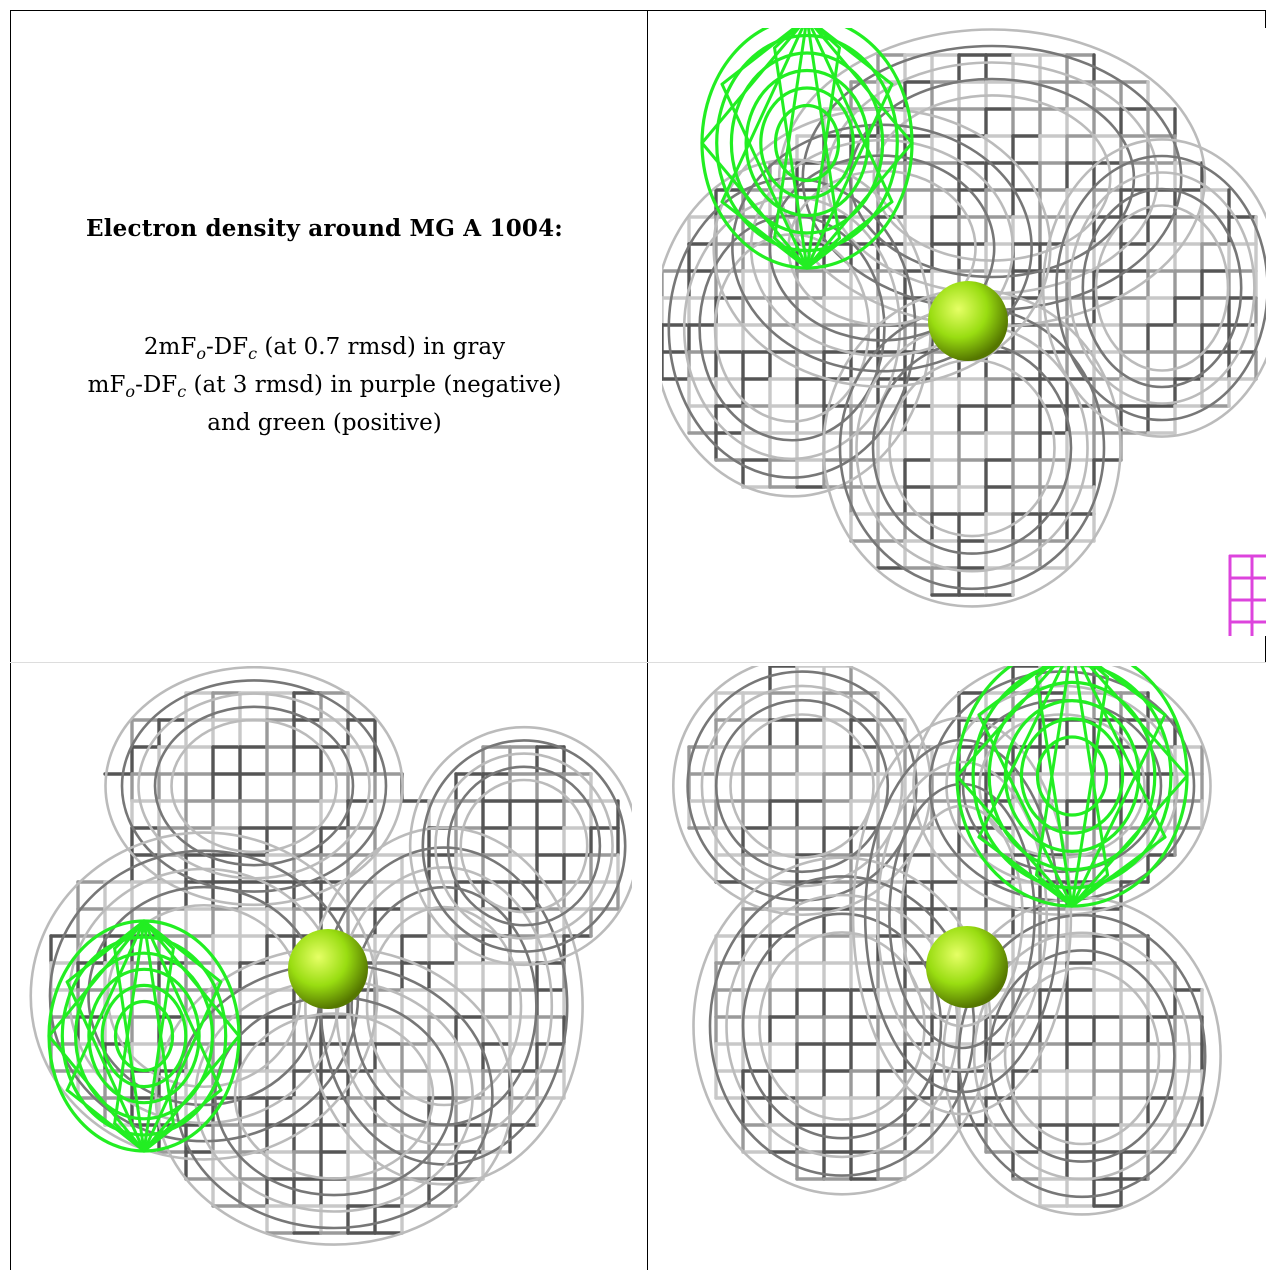  I want to click on frame-middle-divider, so click(638, 662).